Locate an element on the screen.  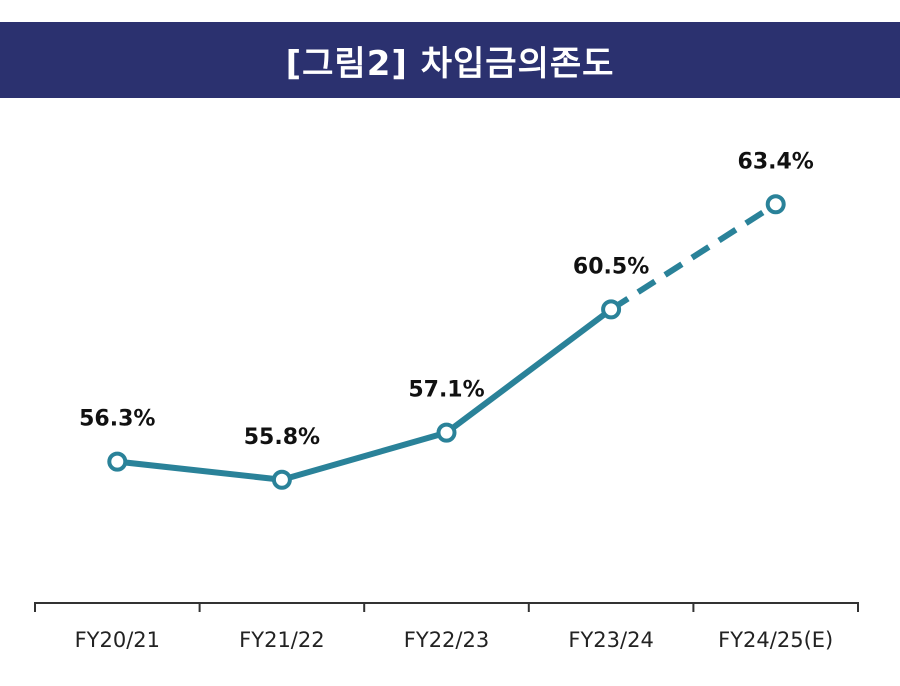
data-label: 55.8% is located at coordinates (282, 437).